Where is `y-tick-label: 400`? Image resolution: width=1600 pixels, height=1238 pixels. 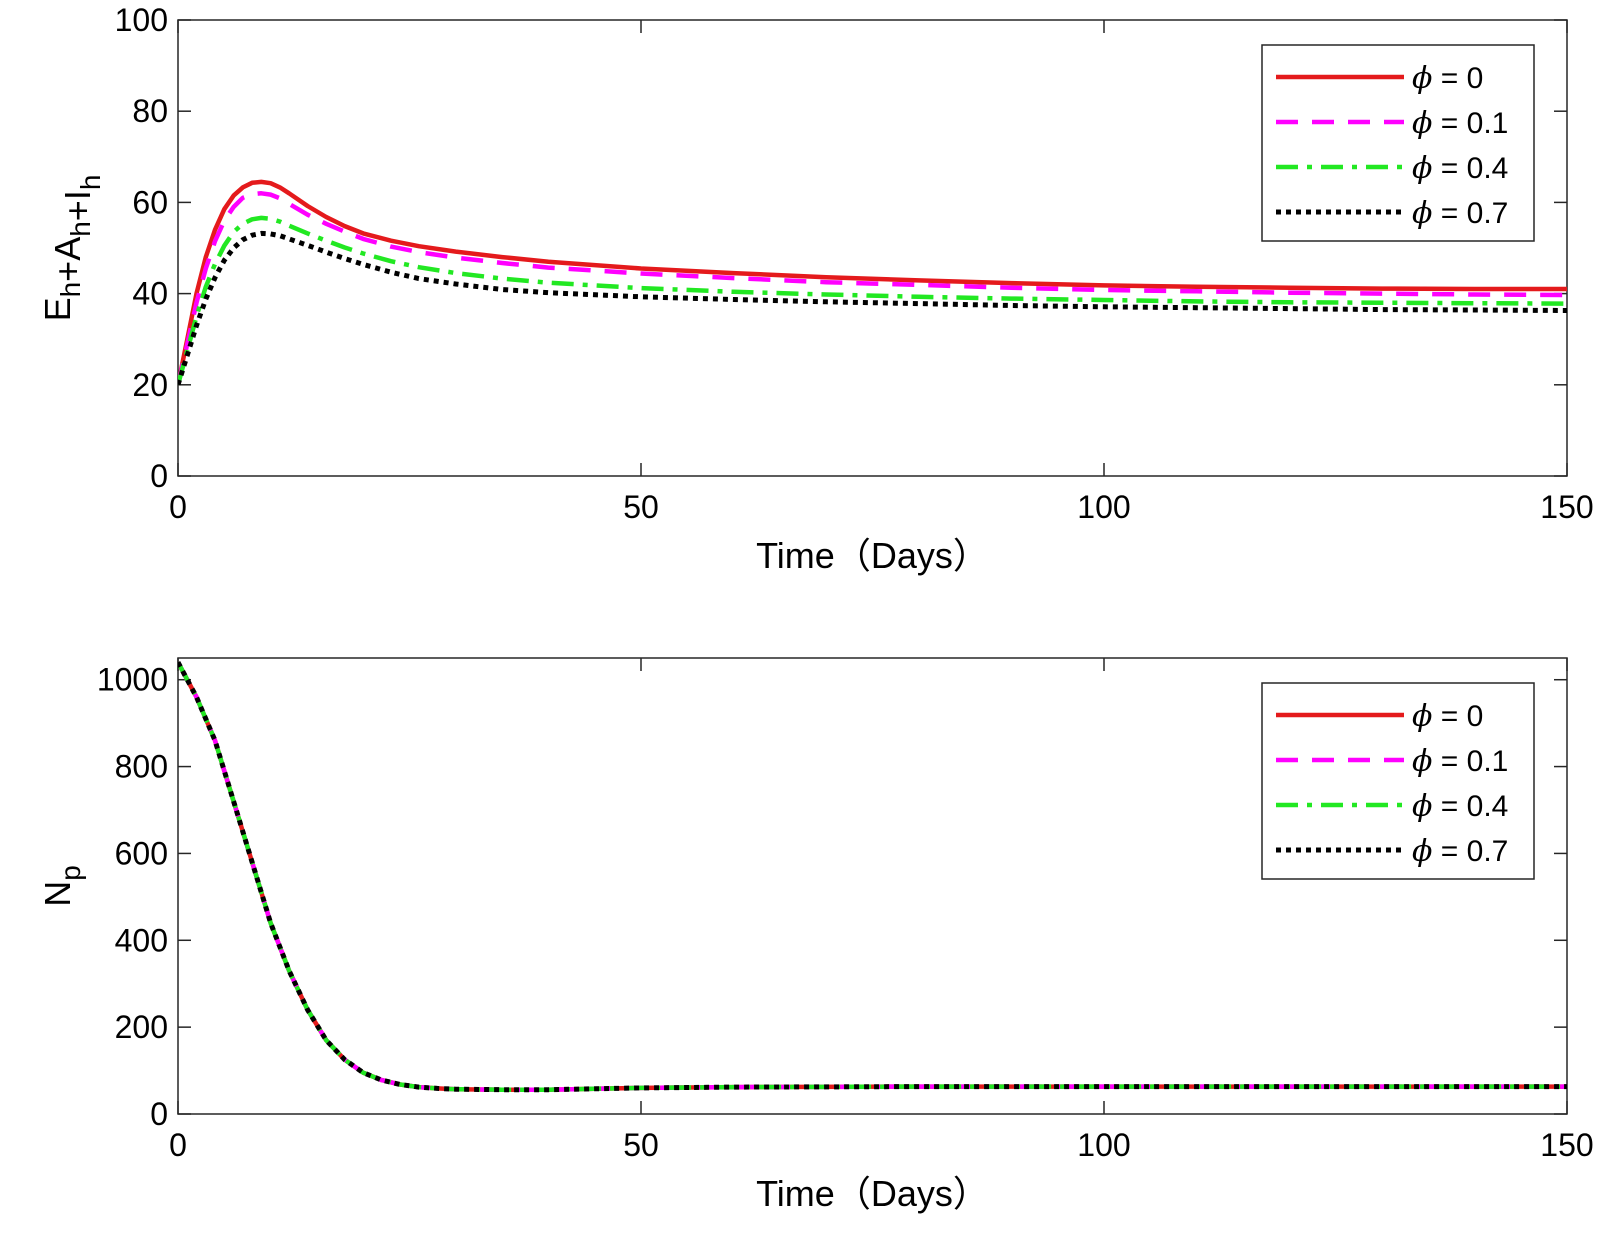
y-tick-label: 400 is located at coordinates (141, 940).